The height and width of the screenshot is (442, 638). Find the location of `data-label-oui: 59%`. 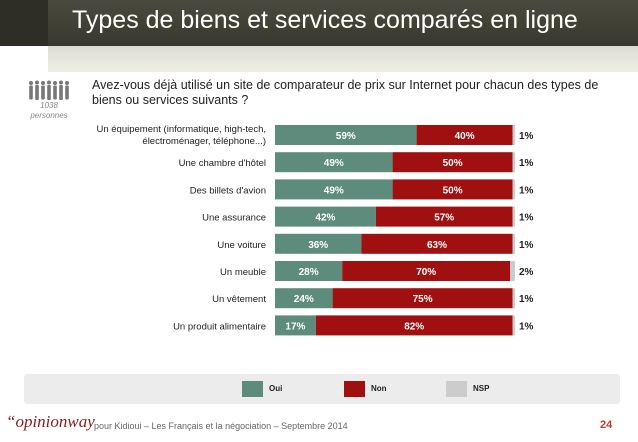

data-label-oui: 59% is located at coordinates (346, 136).